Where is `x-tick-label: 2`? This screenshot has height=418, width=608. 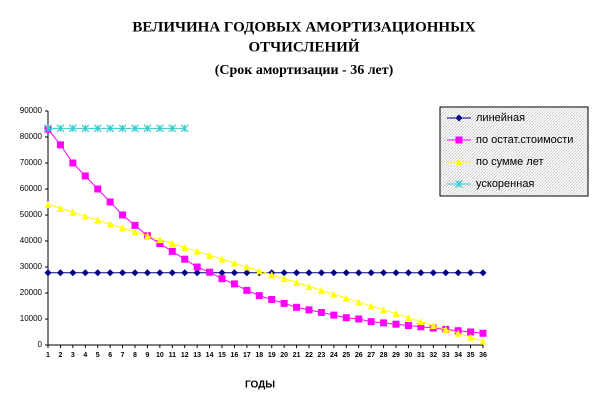
x-tick-label: 2 is located at coordinates (60, 355).